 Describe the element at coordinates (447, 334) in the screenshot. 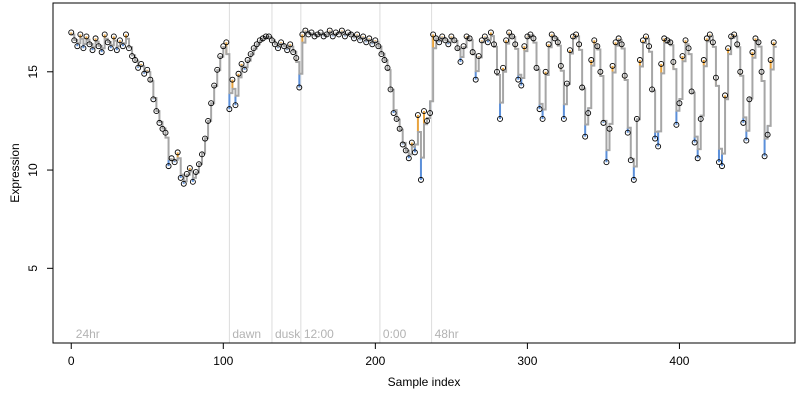

I see `phase-label: 48hr` at that location.